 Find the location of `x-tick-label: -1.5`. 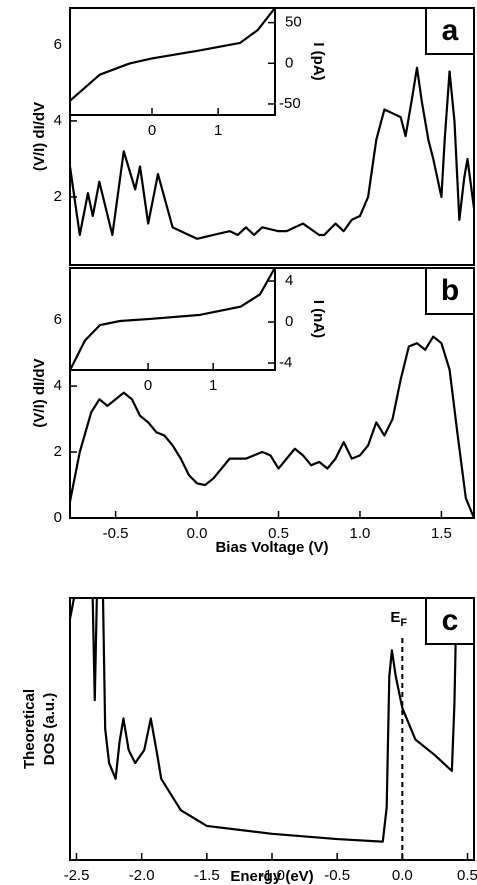

x-tick-label: -1.5 is located at coordinates (207, 875).